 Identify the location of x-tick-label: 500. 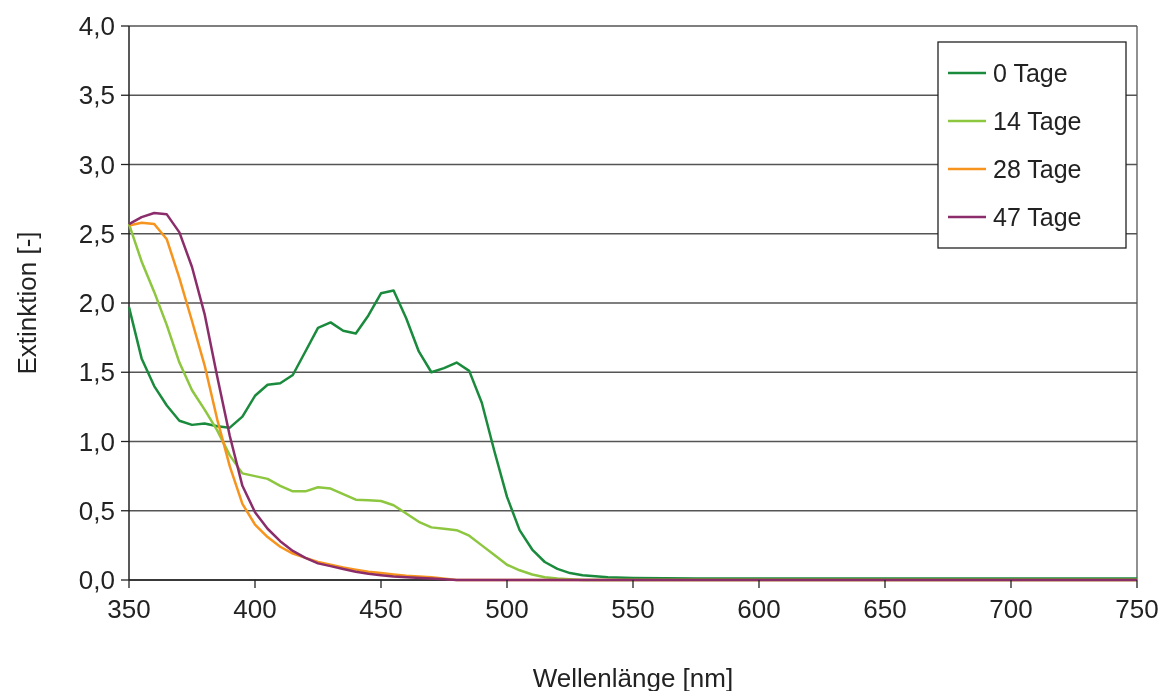
(507, 609).